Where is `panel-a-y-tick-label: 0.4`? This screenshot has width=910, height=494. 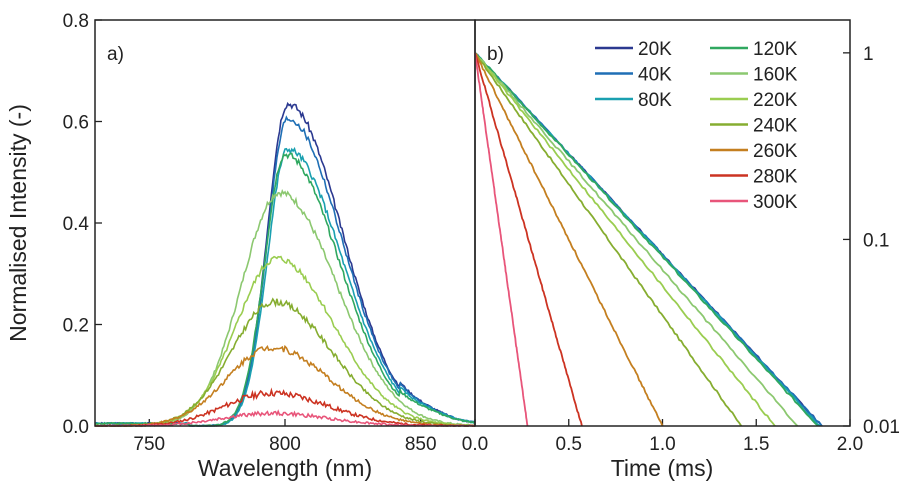
panel-a-y-tick-label: 0.4 is located at coordinates (76, 224).